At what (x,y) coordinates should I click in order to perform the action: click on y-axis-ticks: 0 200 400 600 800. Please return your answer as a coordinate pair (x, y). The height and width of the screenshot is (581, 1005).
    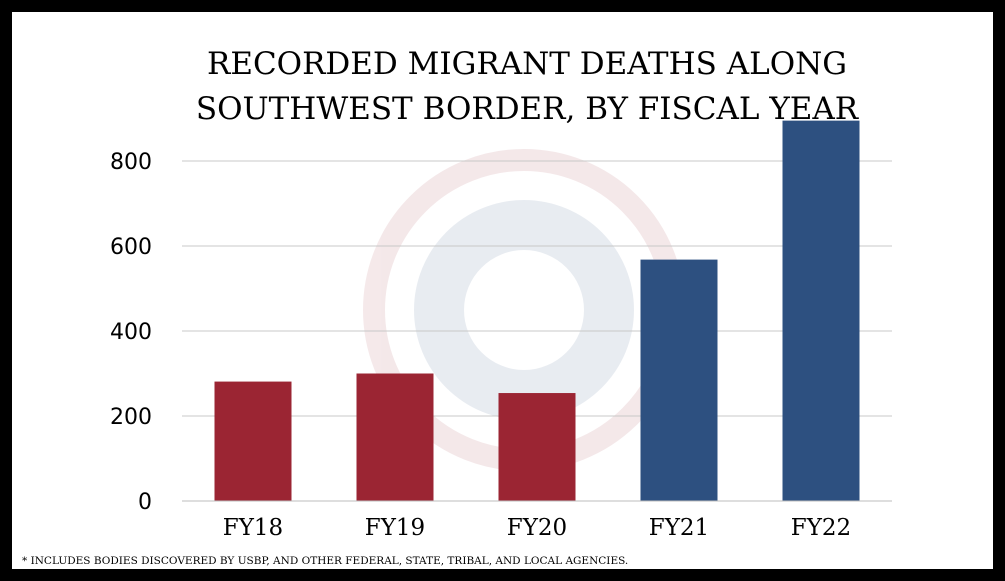
    Looking at the image, I should click on (131, 332).